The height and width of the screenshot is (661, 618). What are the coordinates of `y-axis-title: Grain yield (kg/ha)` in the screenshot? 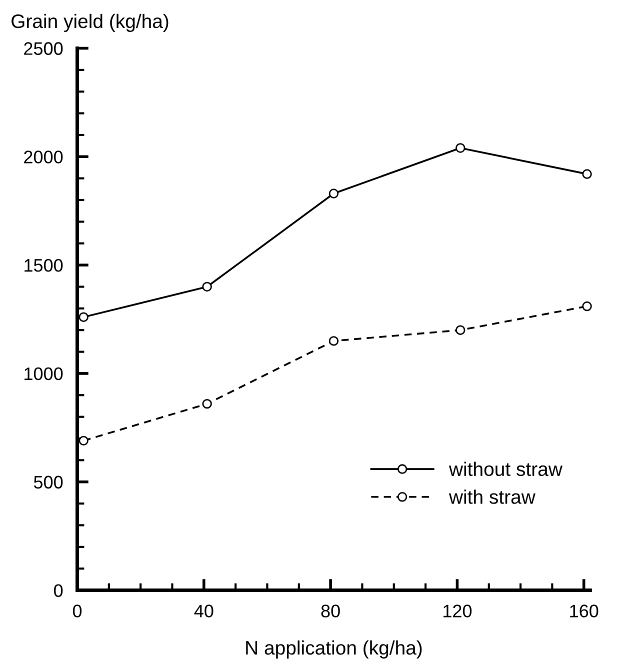 It's located at (90, 23).